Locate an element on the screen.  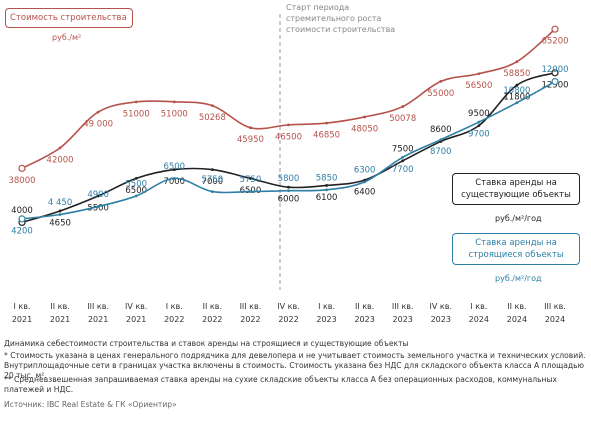
x-tick-label: III кв. 2024 is located at coordinates (555, 313).